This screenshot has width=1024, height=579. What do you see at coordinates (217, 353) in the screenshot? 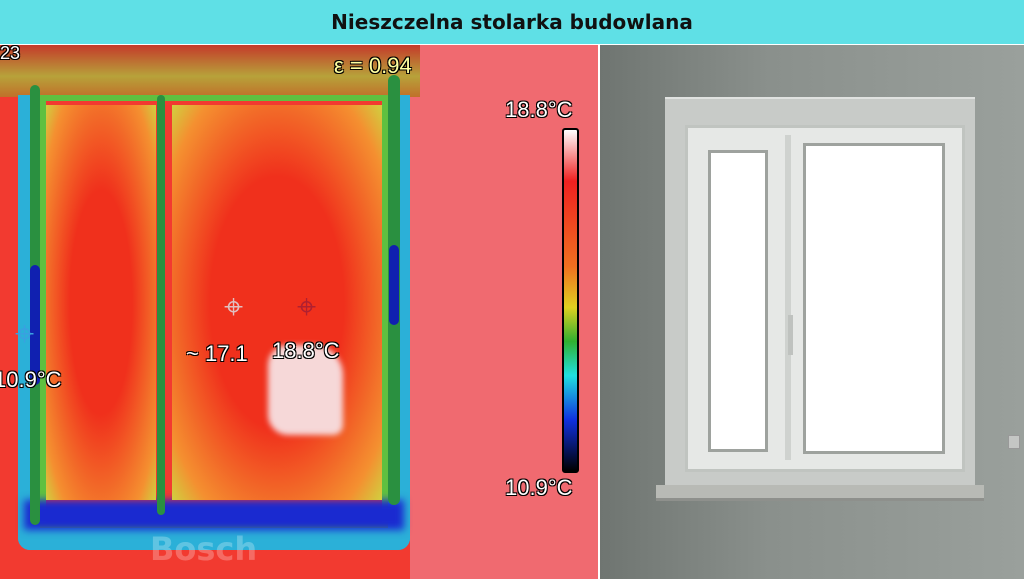
I see `spot-mid-label: ~ 17.1` at bounding box center [217, 353].